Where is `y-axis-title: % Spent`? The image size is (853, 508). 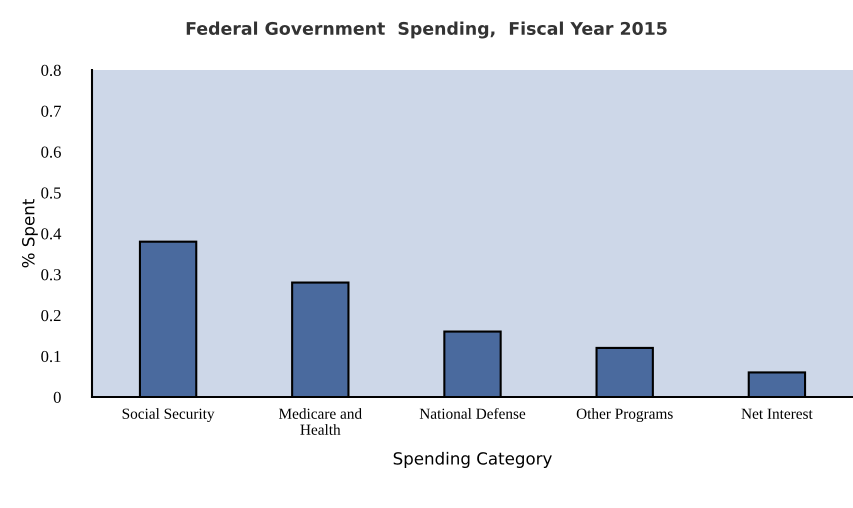
y-axis-title: % Spent is located at coordinates (30, 233).